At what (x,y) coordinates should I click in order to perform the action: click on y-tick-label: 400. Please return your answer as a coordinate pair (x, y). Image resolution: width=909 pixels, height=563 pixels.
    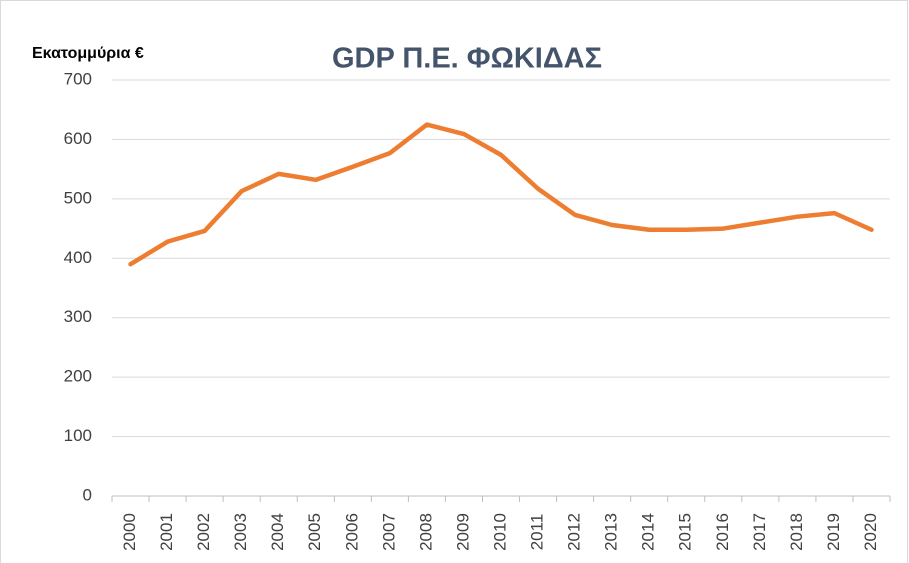
    Looking at the image, I should click on (78, 257).